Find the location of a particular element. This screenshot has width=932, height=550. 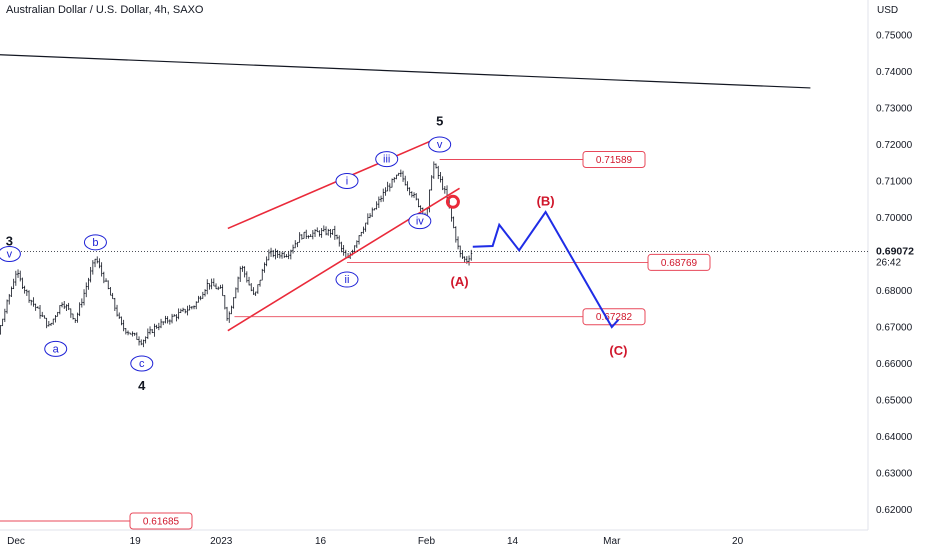

x-tick-label: 19 is located at coordinates (136, 541).